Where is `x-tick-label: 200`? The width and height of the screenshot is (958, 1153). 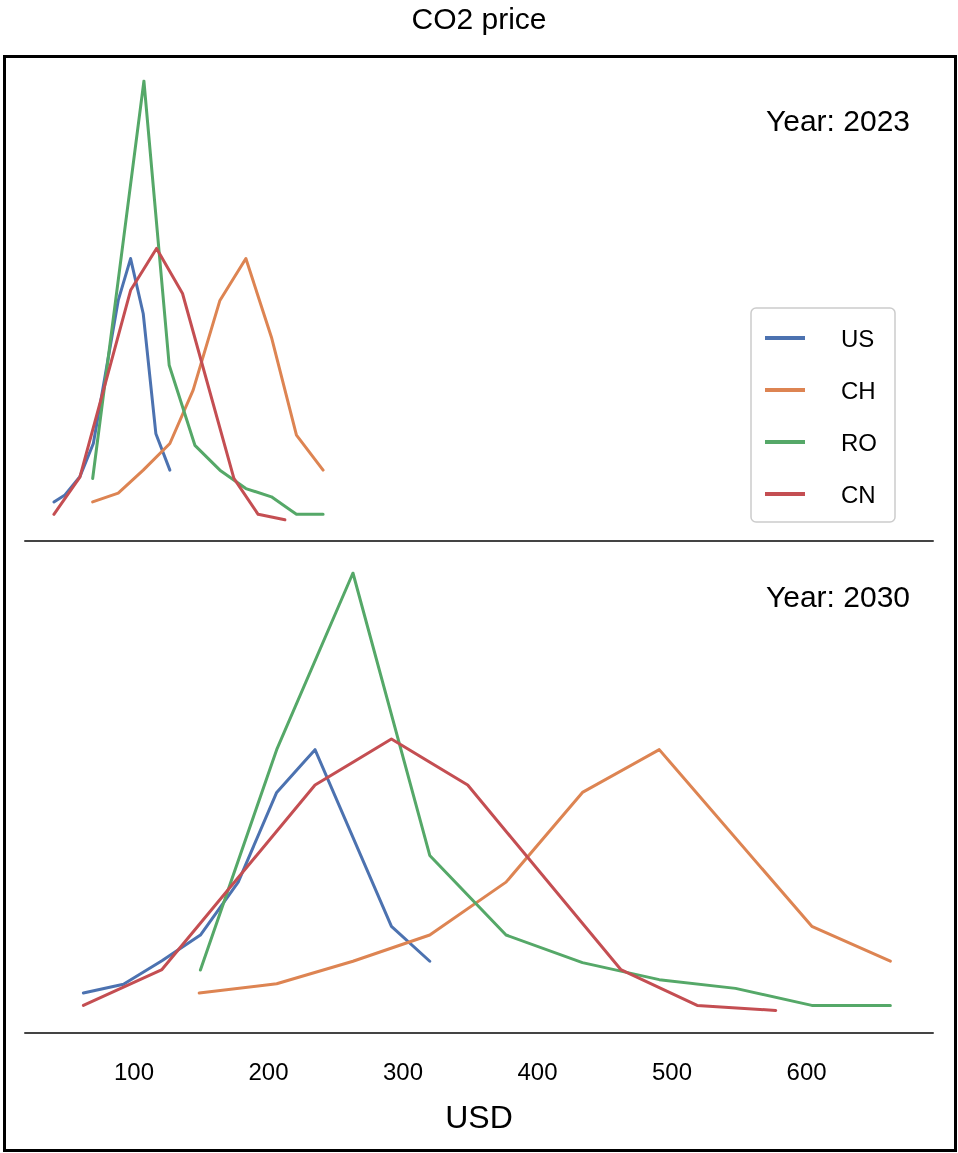 x-tick-label: 200 is located at coordinates (268, 1071).